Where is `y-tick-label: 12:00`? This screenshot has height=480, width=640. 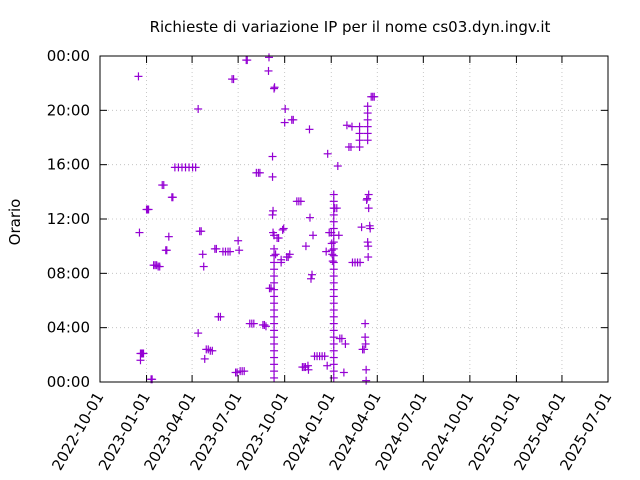
y-tick-label: 12:00 is located at coordinates (68, 219).